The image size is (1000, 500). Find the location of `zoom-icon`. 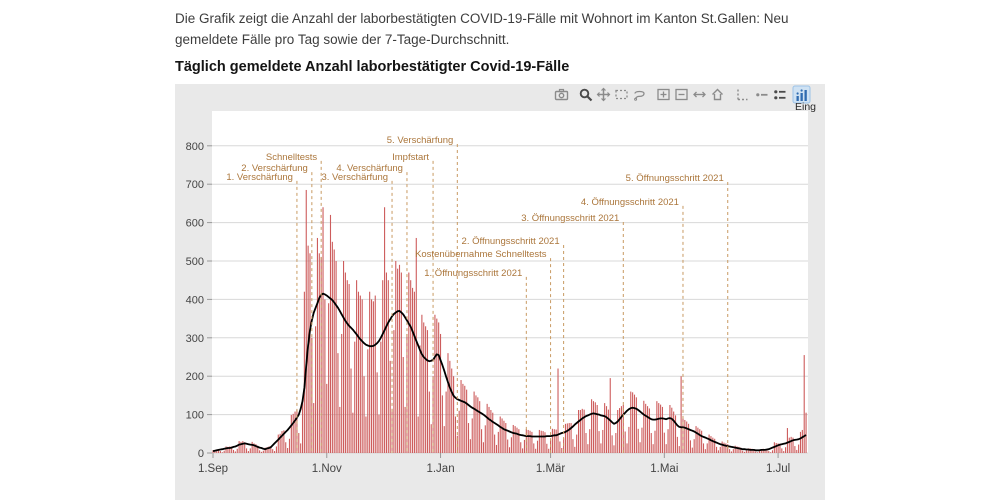

zoom-icon is located at coordinates (586, 95).